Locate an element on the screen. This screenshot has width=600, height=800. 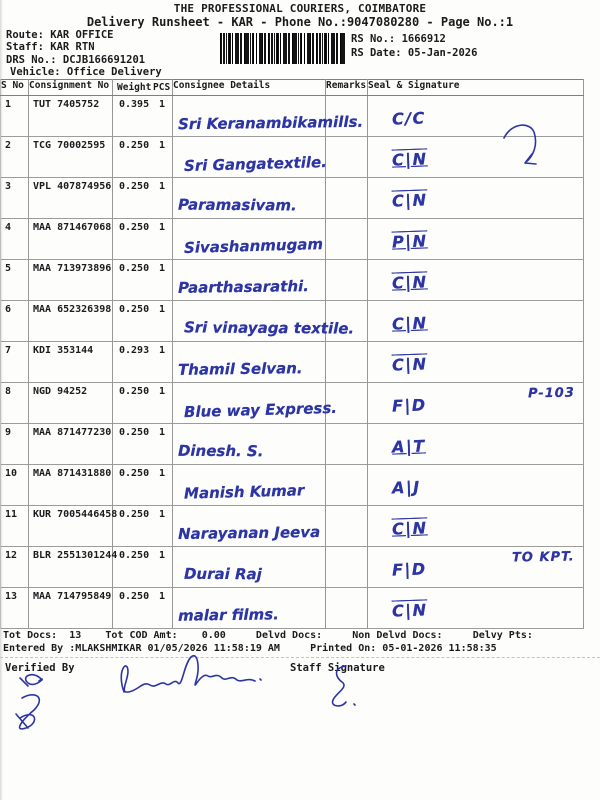
courier-signature is located at coordinates (191, 673).